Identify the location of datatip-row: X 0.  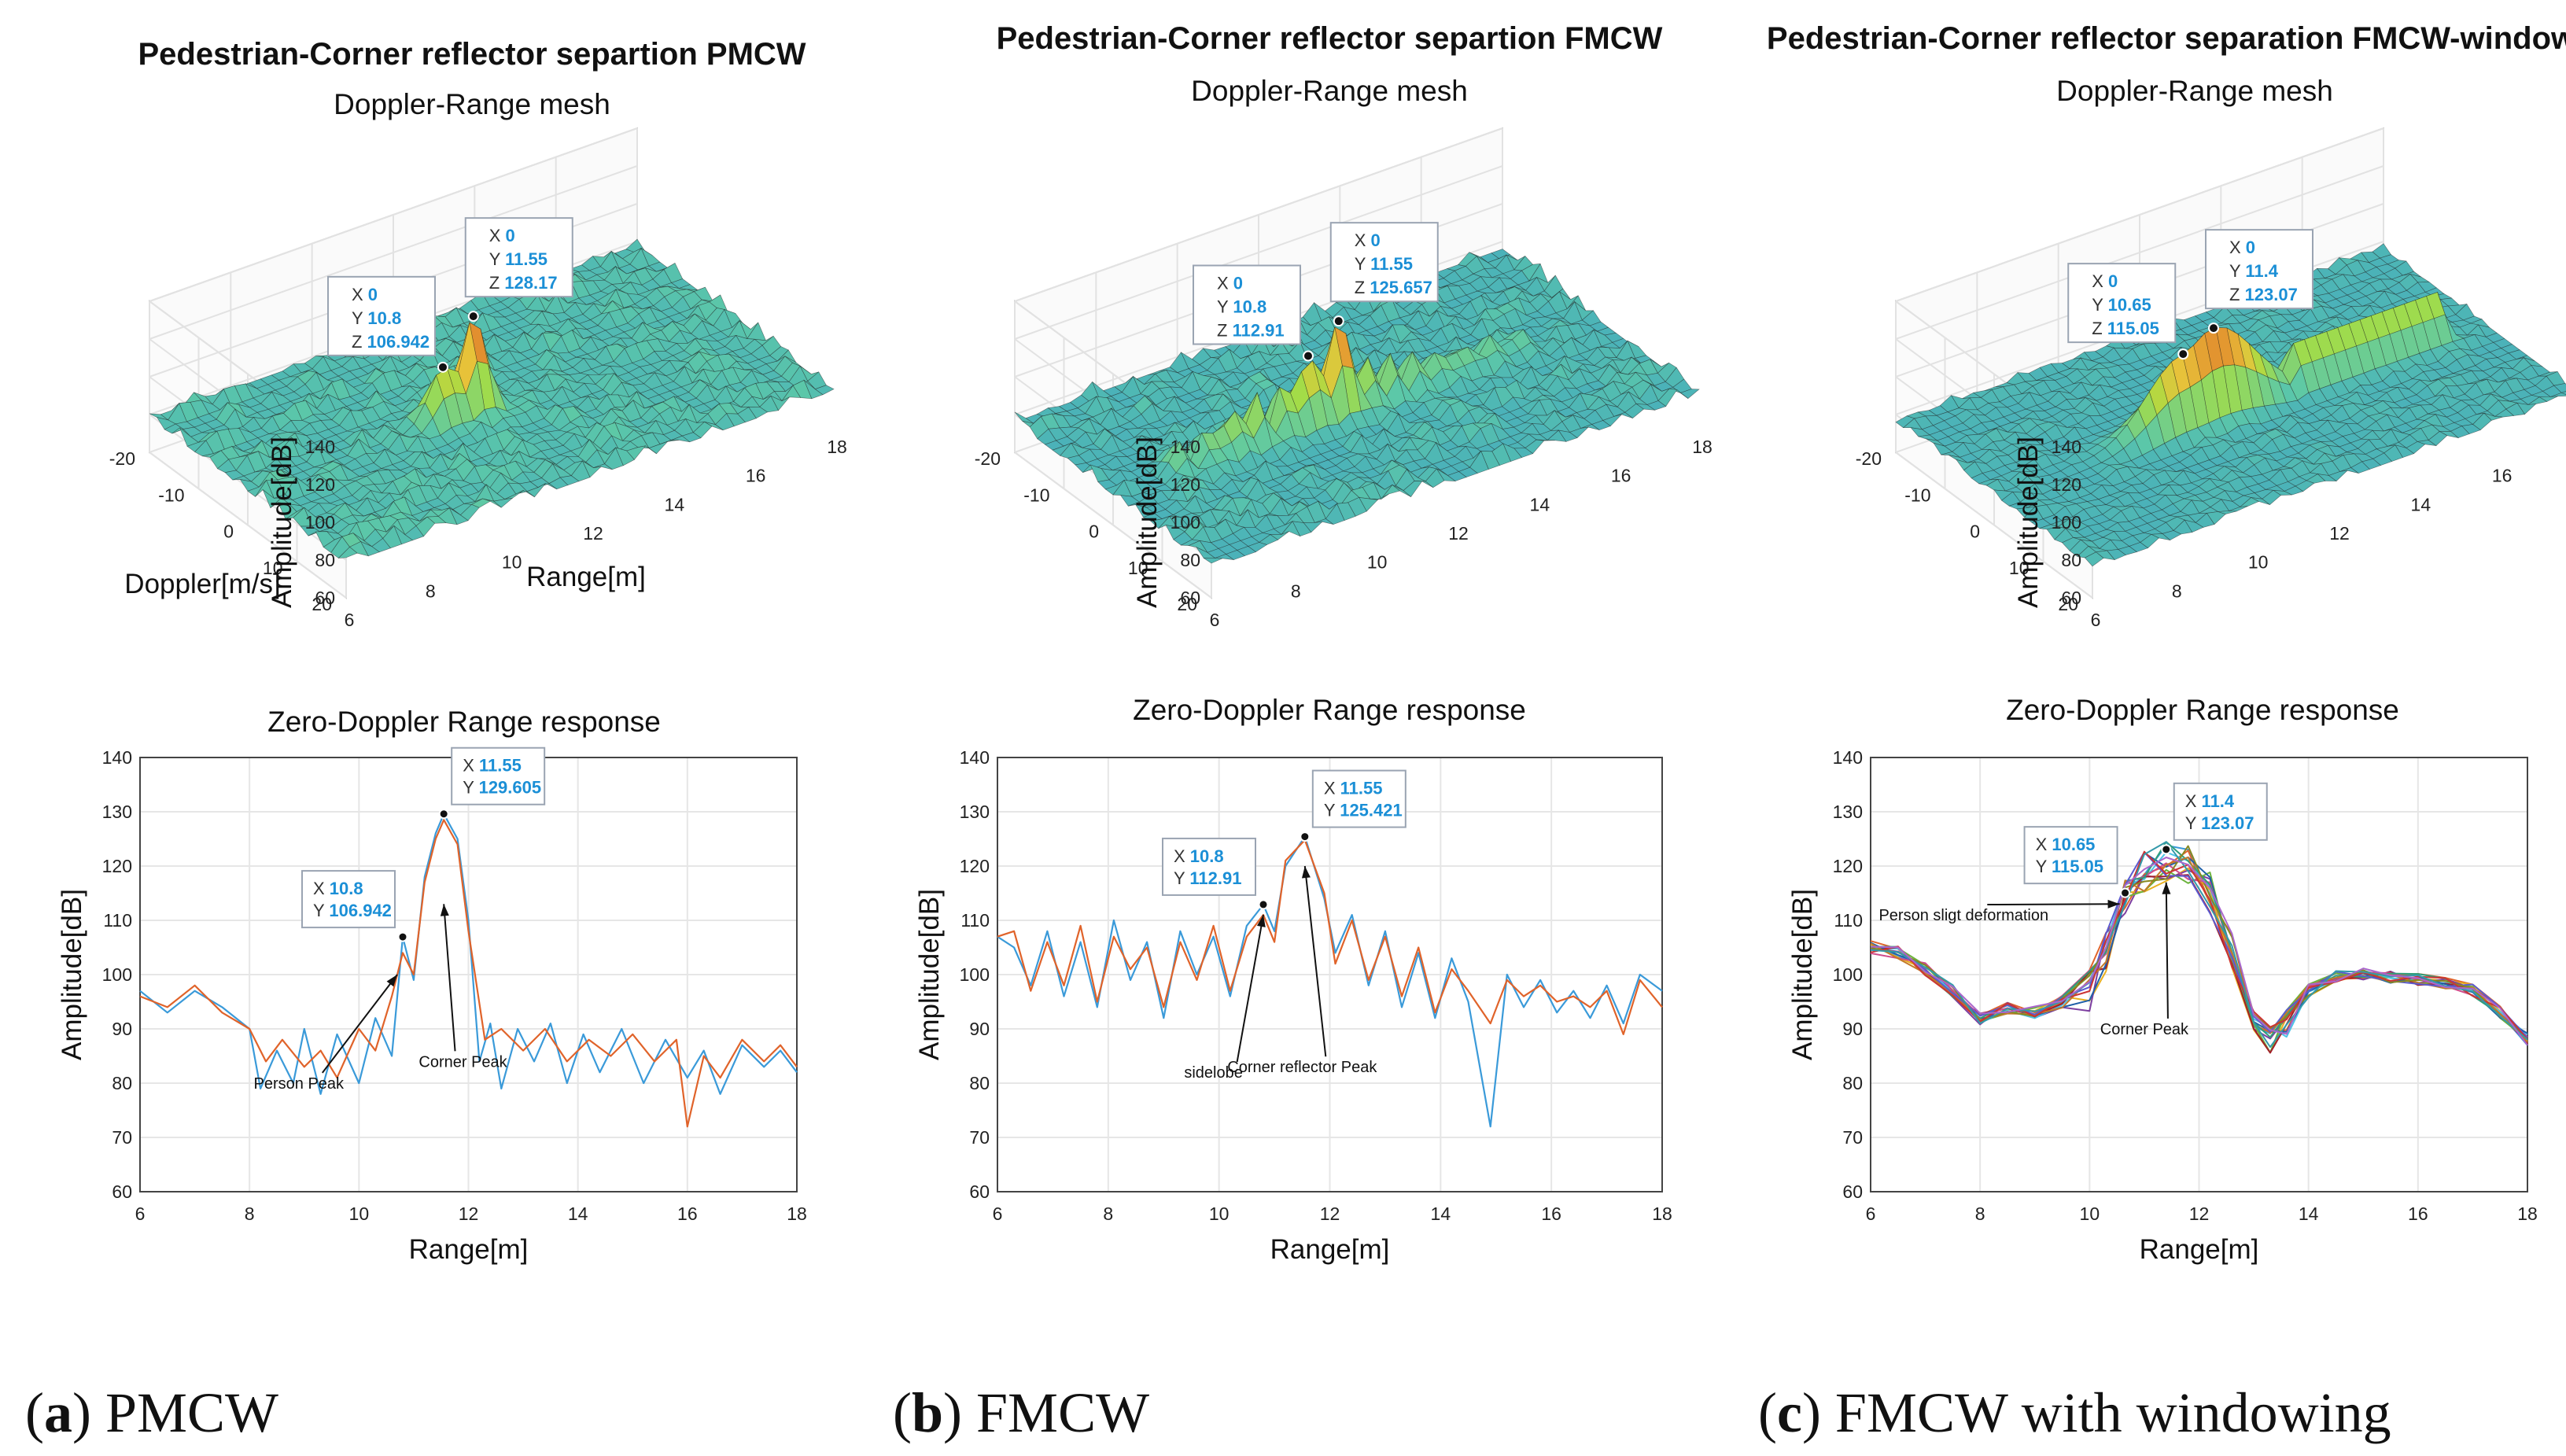
(502, 235).